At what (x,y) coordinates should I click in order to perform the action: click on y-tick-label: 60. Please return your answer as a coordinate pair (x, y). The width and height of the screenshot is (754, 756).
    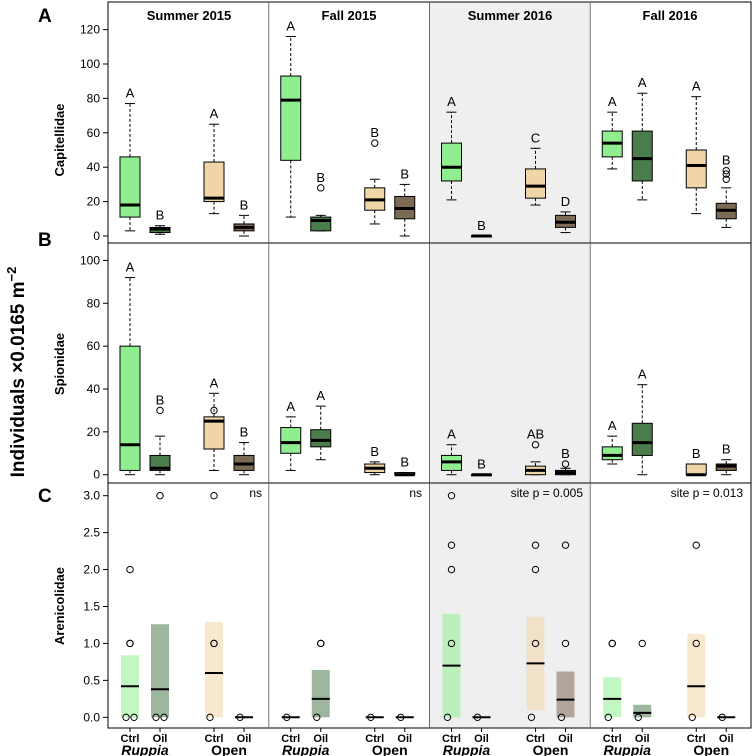
    Looking at the image, I should click on (94, 346).